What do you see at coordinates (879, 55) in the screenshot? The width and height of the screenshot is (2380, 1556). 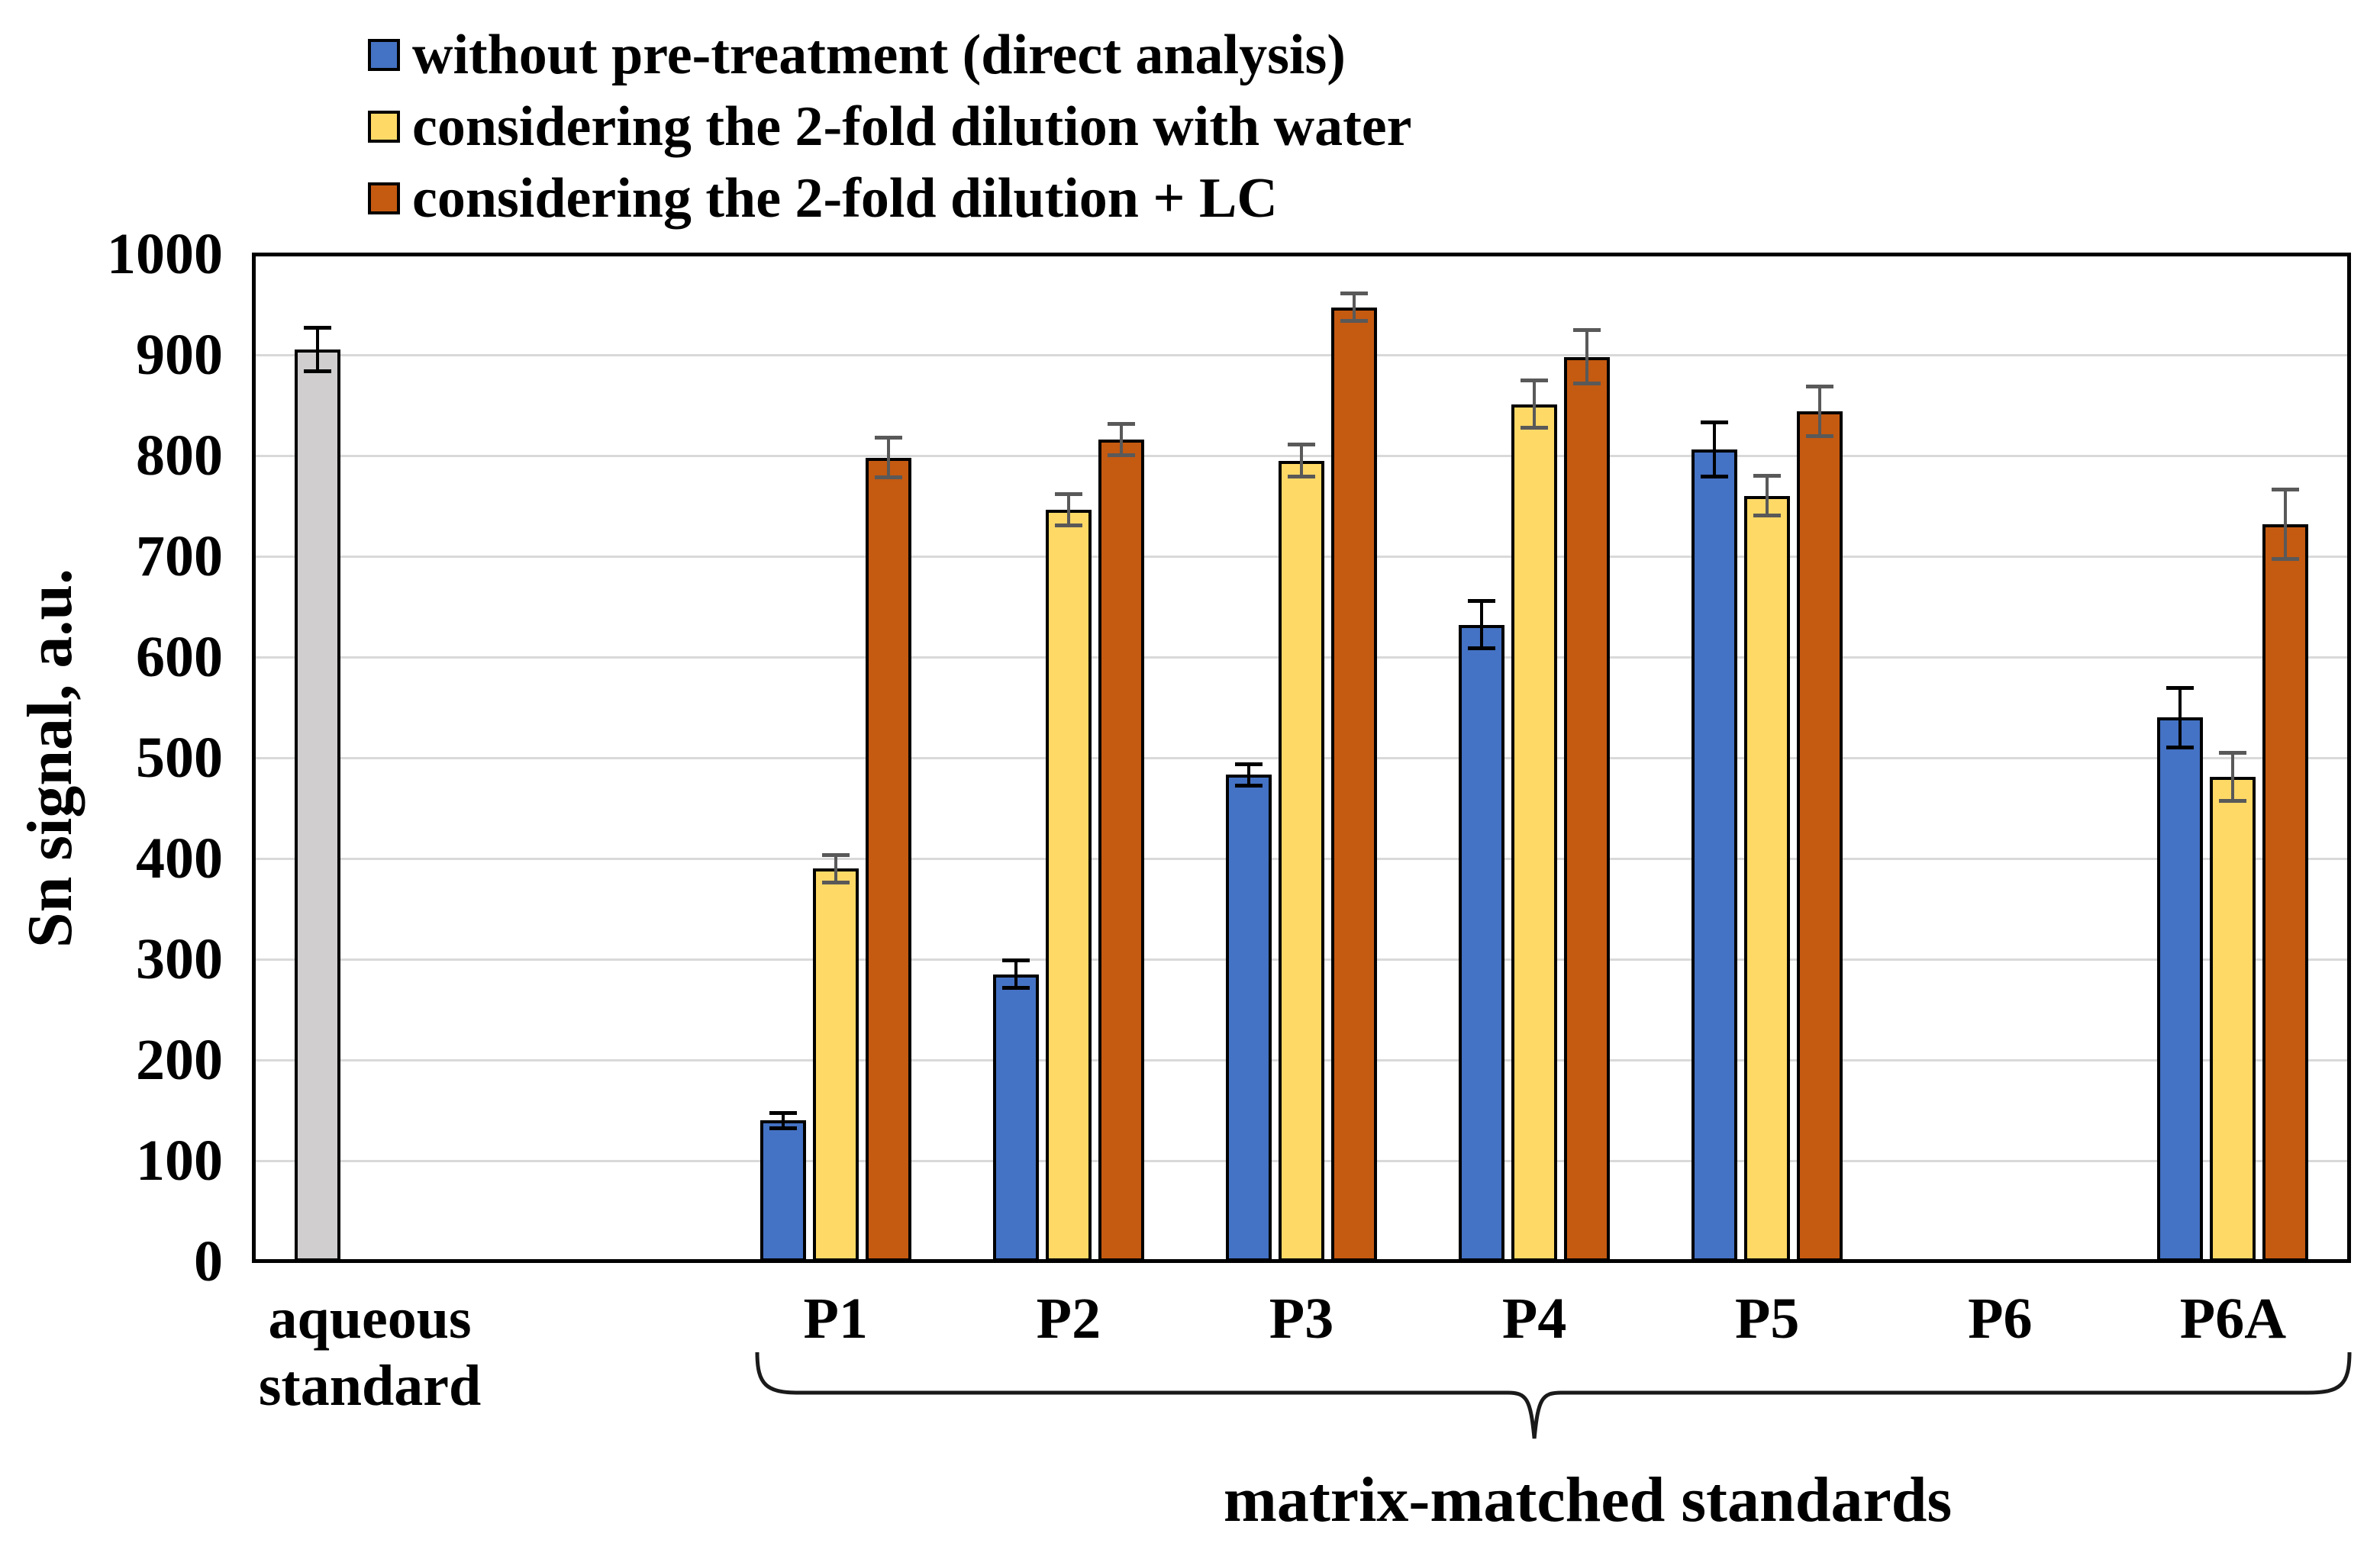 I see `legend-label: without pre-treatment (direct analysis)` at bounding box center [879, 55].